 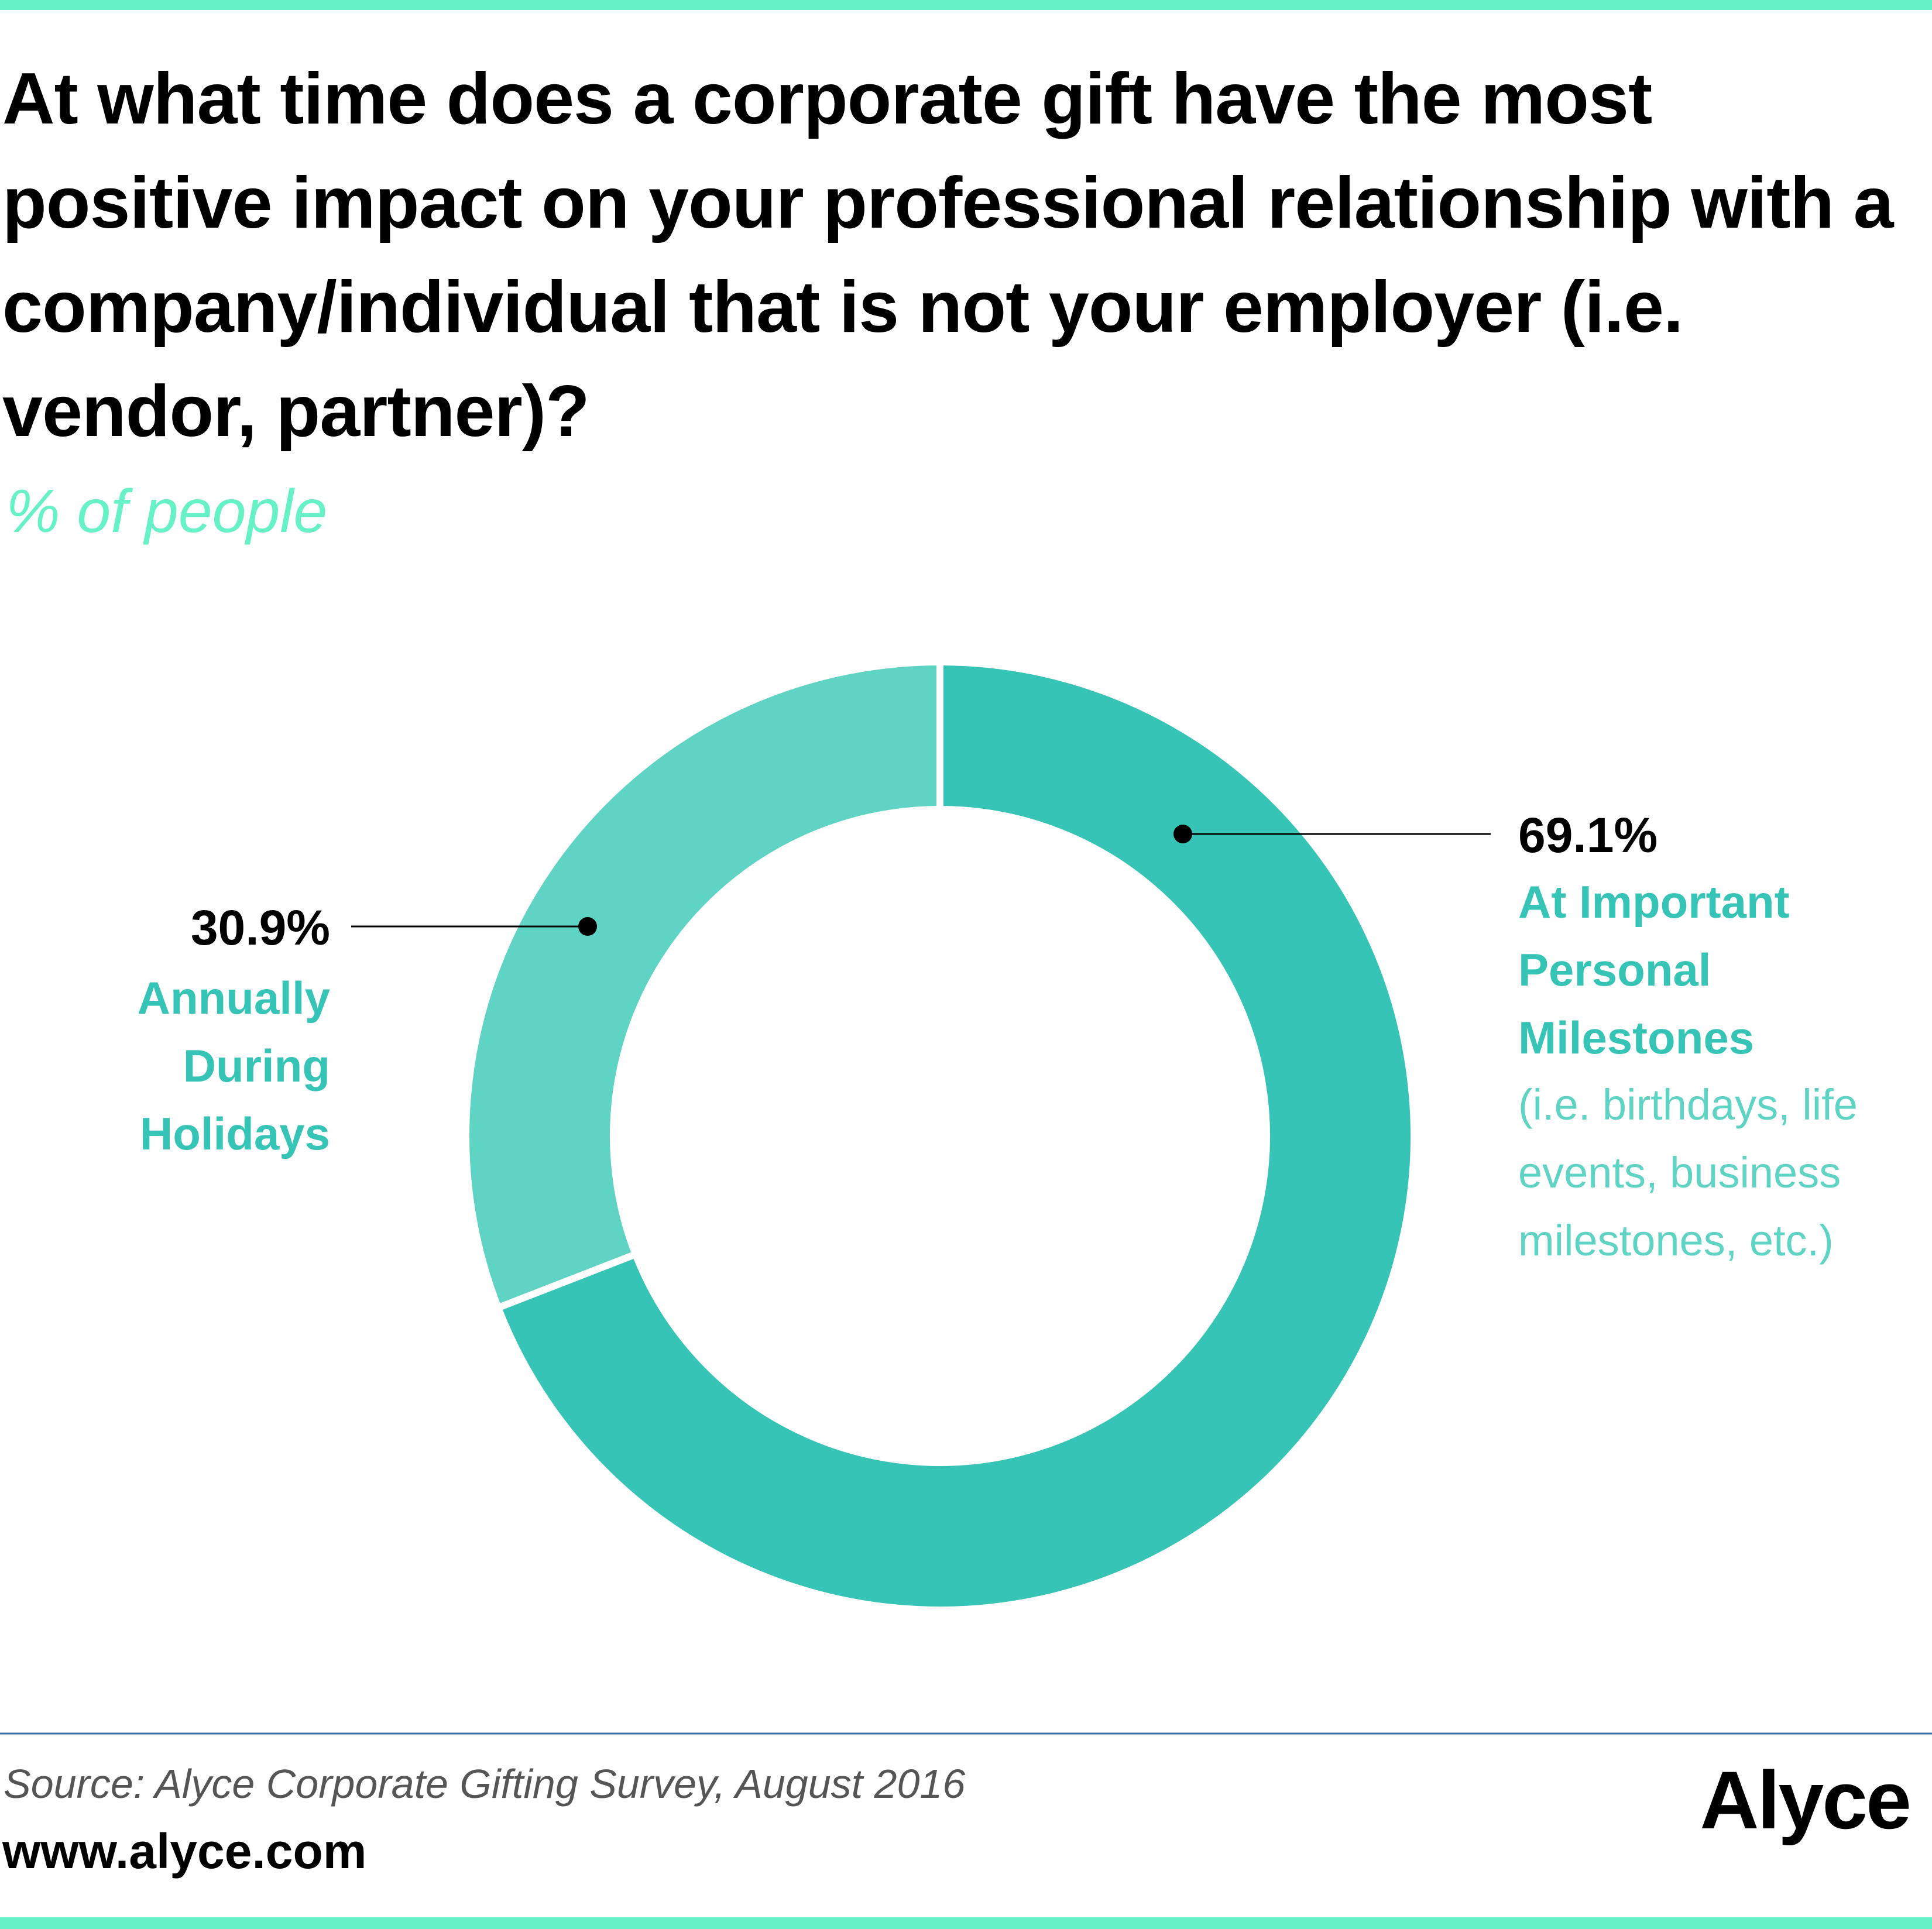 I want to click on category-label: At Important Personal Milestones, so click(x=1654, y=969).